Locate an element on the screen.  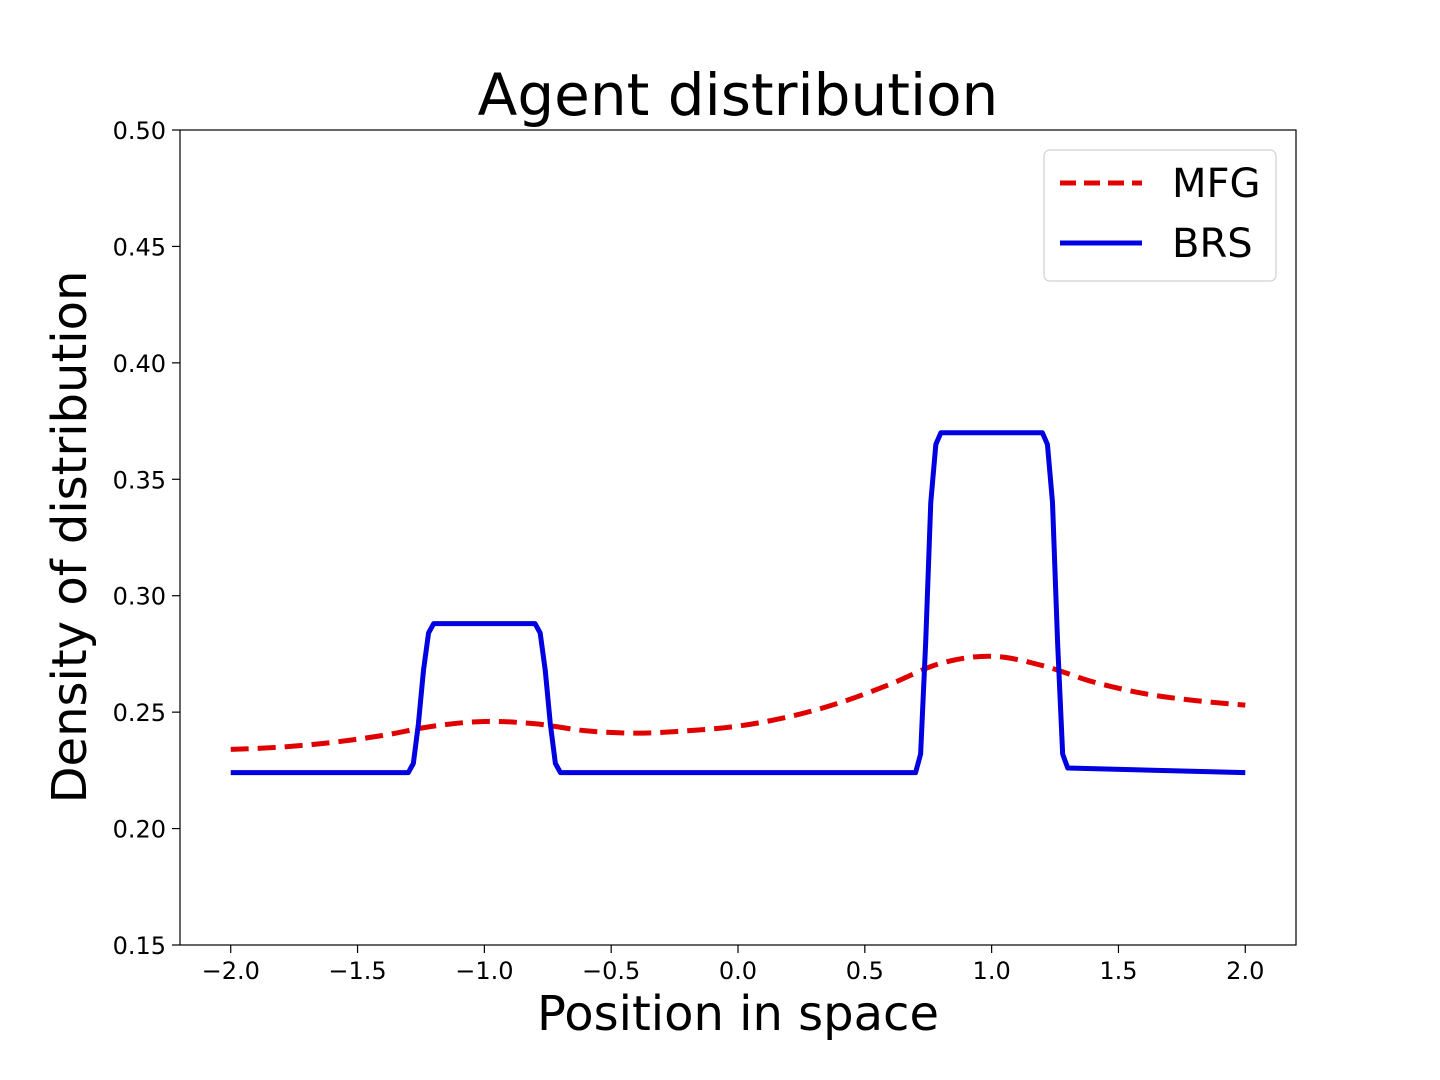
y-tick-label: 0.25 is located at coordinates (139, 713).